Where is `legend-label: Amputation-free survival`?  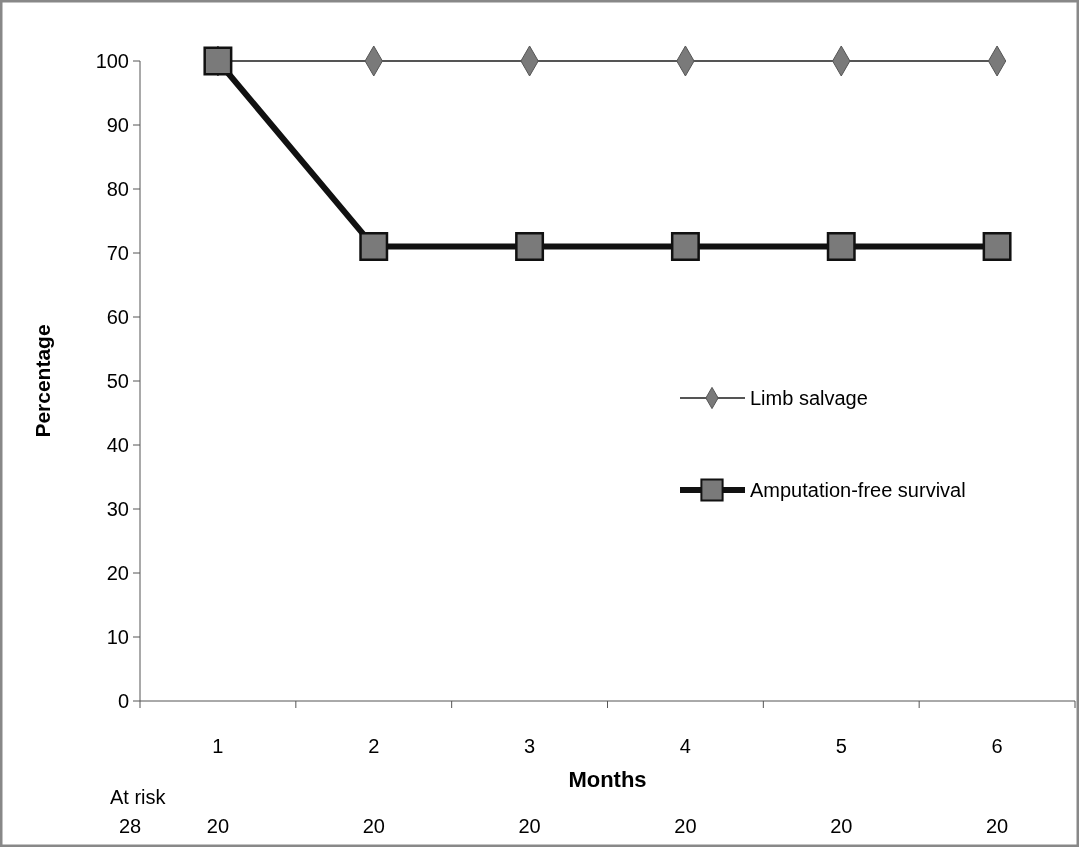 legend-label: Amputation-free survival is located at coordinates (858, 490).